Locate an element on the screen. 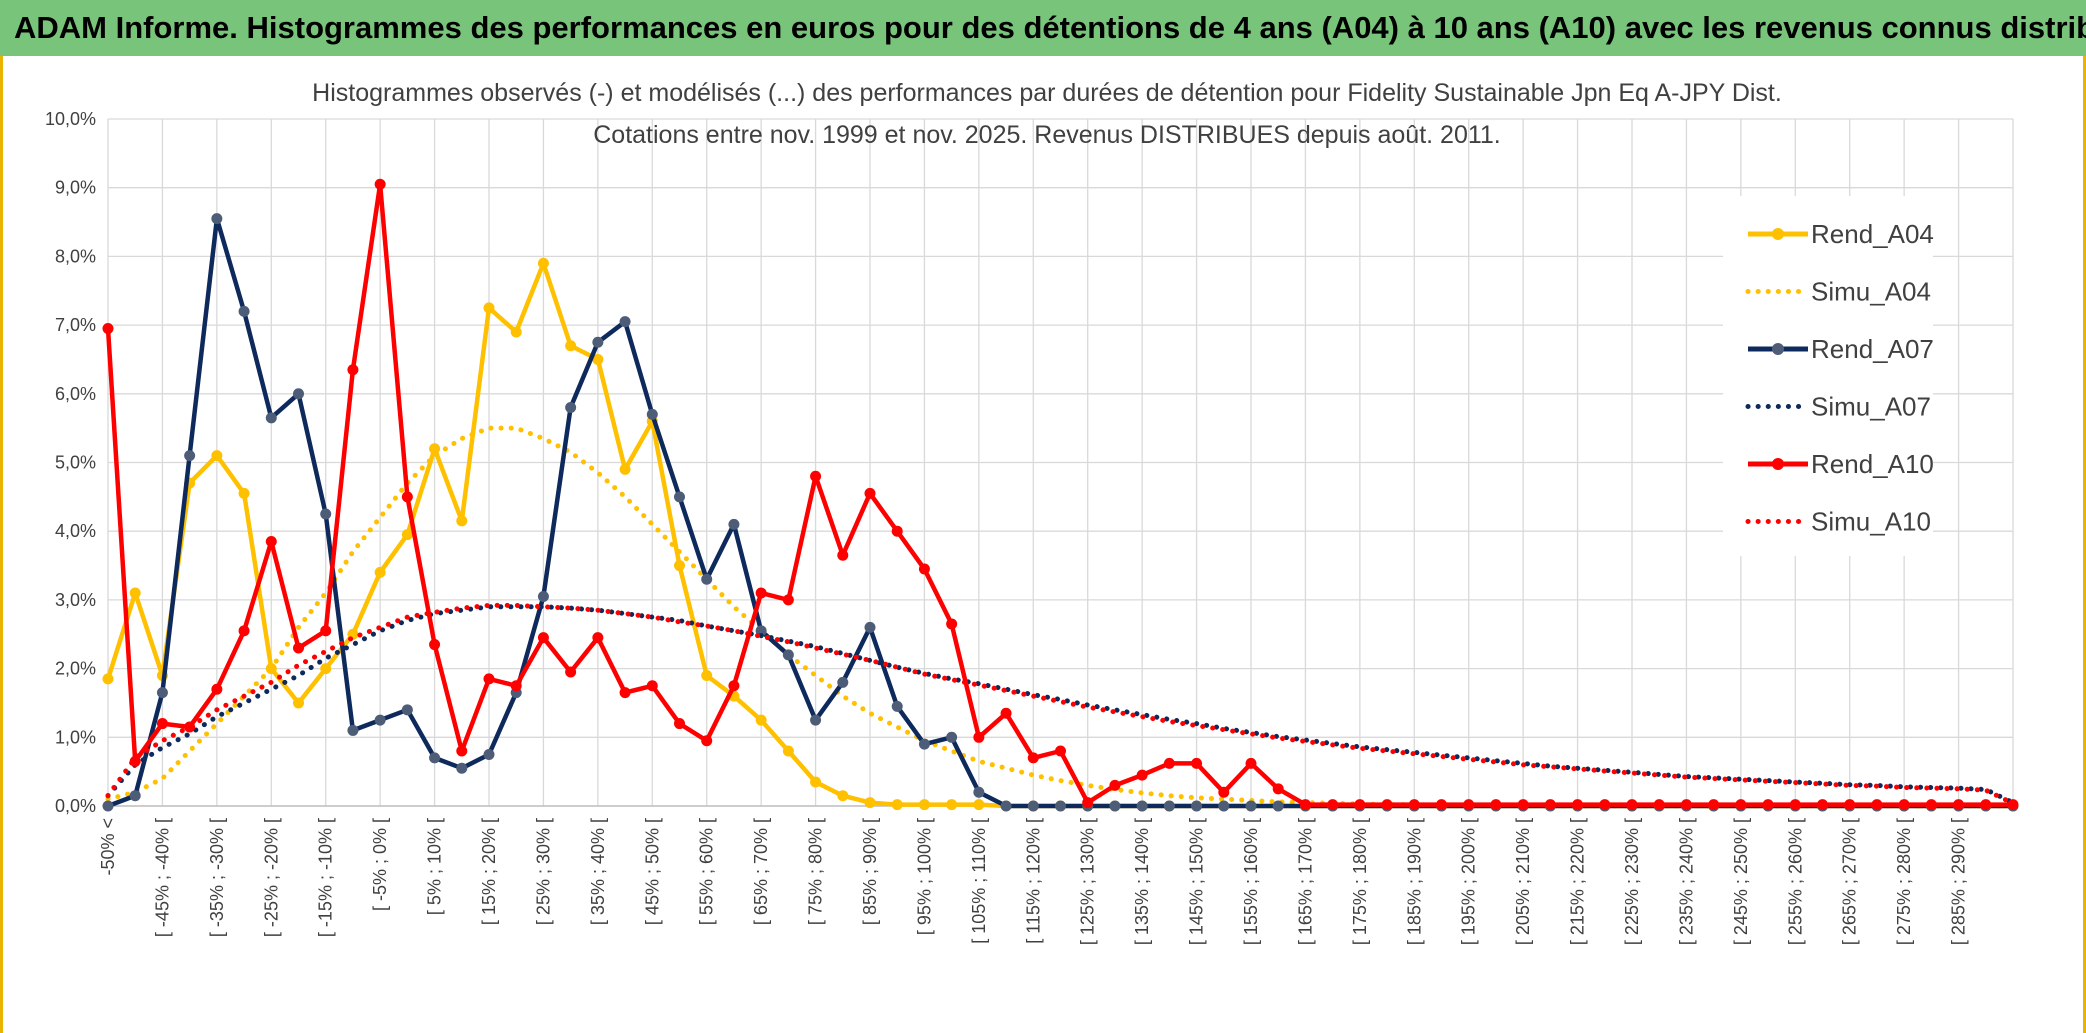 This screenshot has height=1033, width=2086. x-tick-label: [ 45% ; 50% [ is located at coordinates (652, 871).